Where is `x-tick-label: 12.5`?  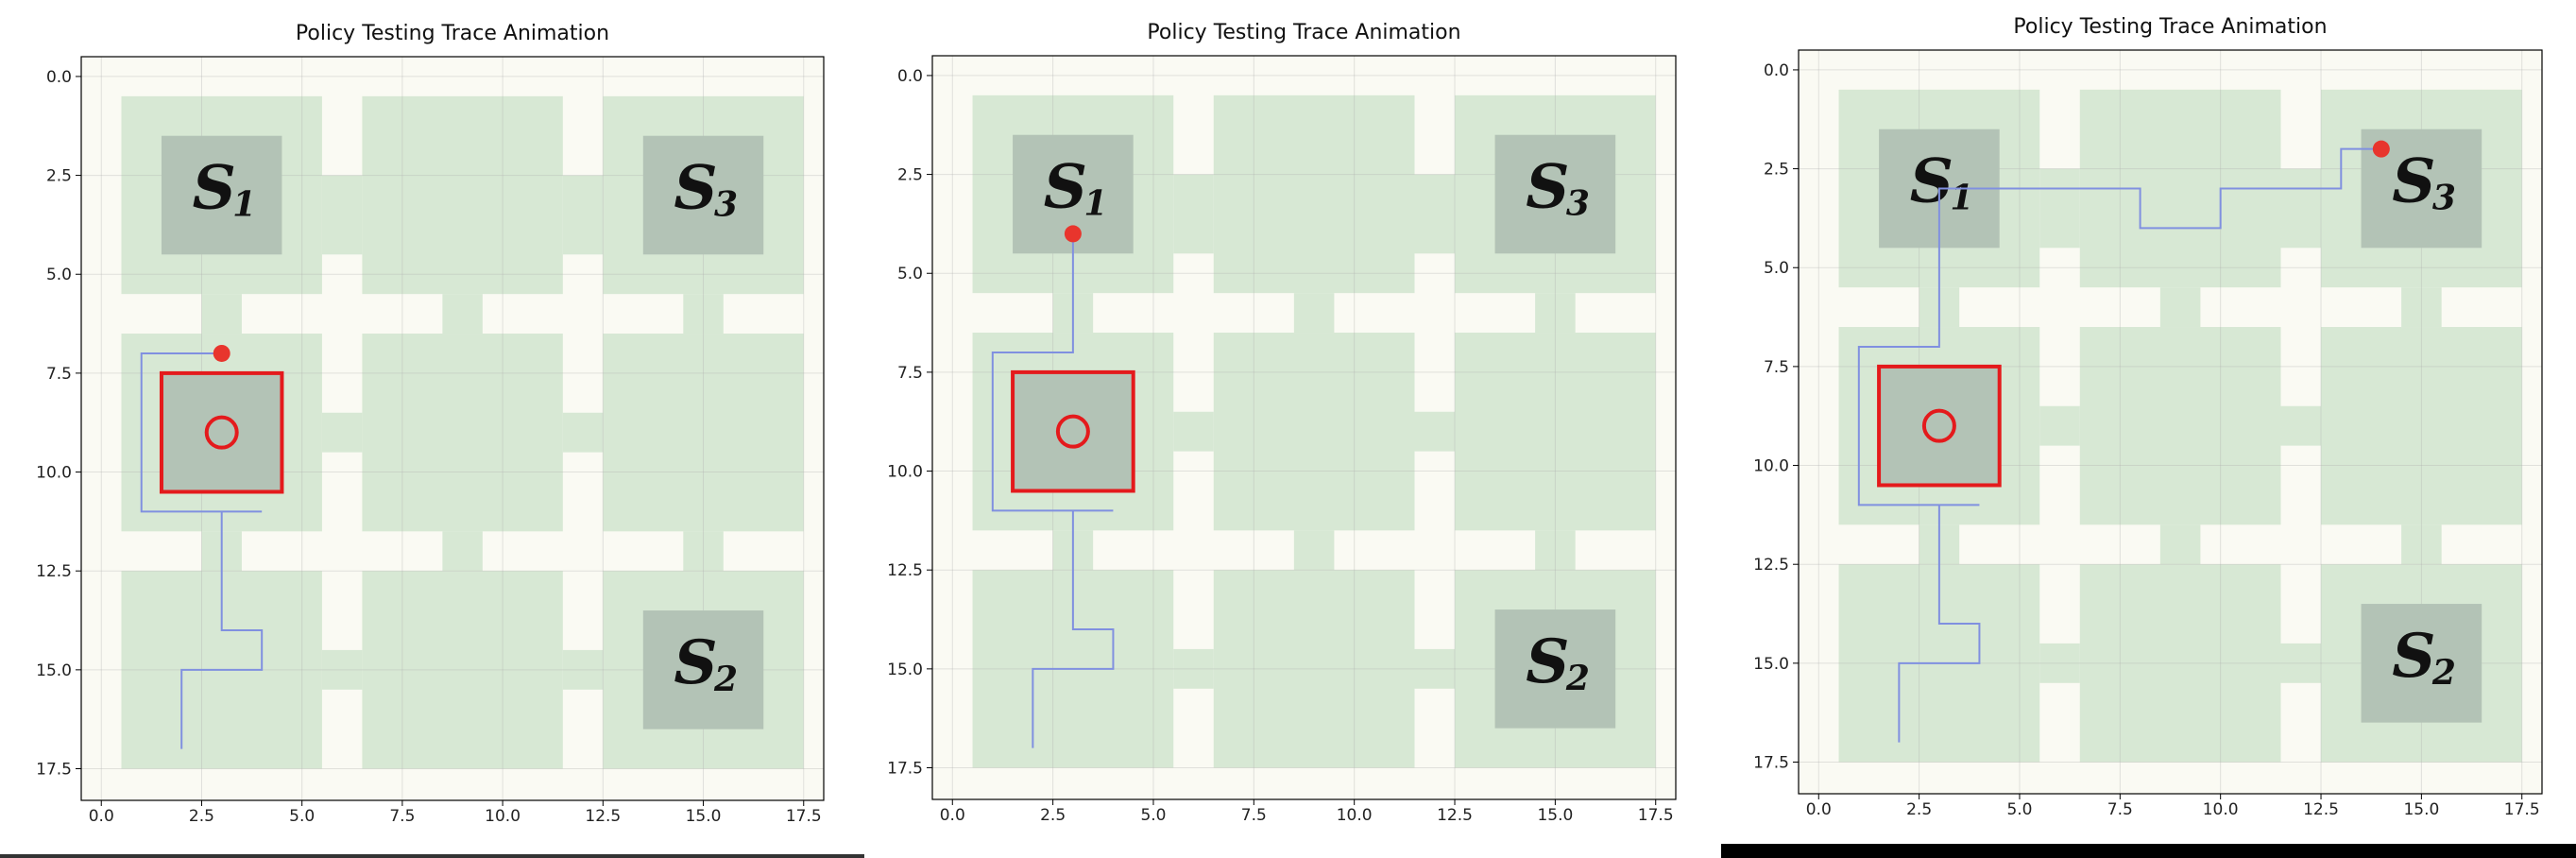 x-tick-label: 12.5 is located at coordinates (1455, 815).